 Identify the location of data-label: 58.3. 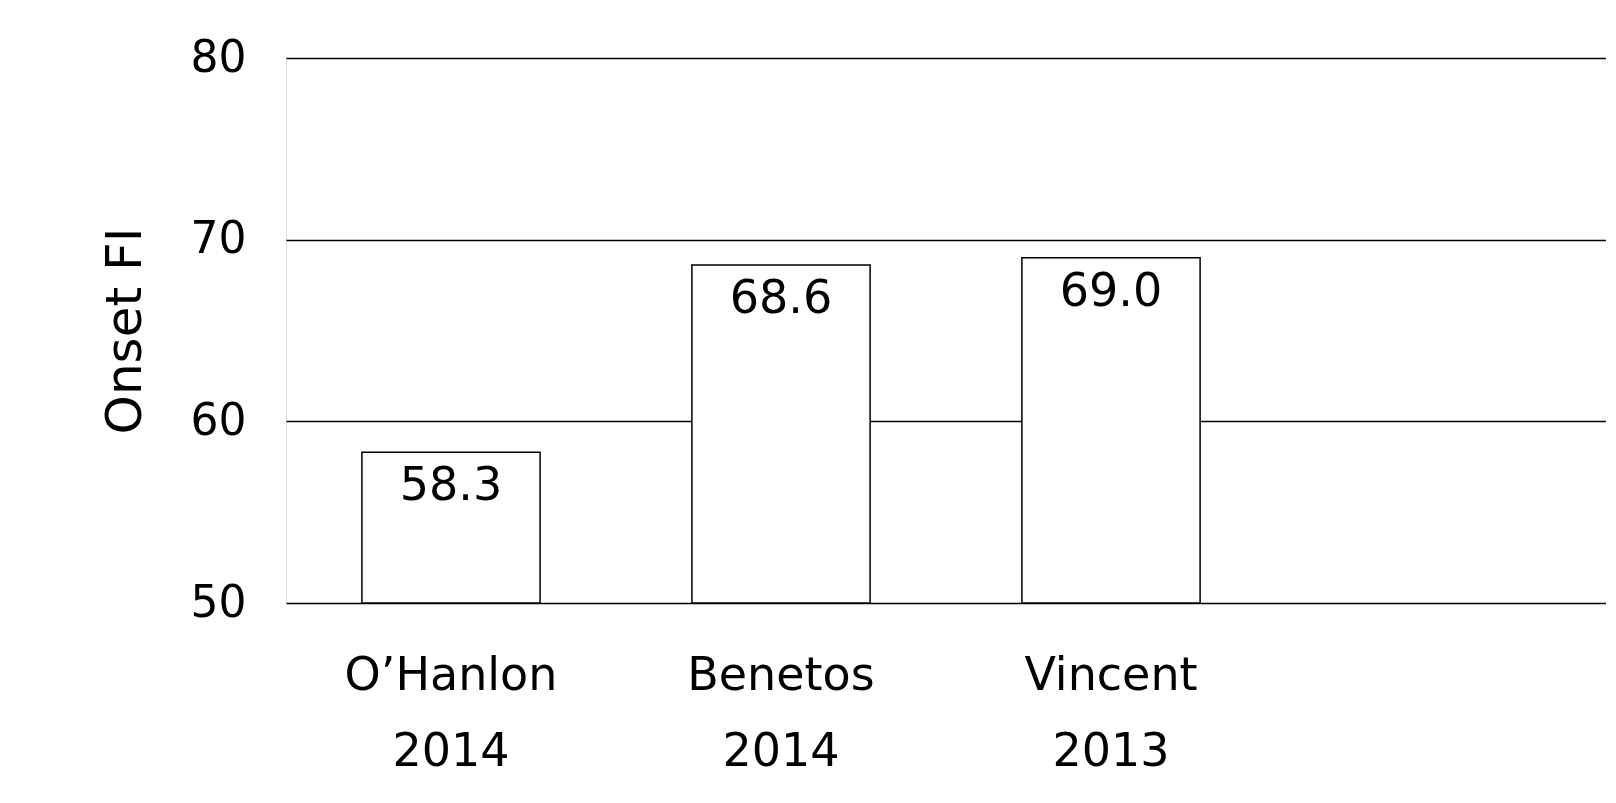
(451, 484).